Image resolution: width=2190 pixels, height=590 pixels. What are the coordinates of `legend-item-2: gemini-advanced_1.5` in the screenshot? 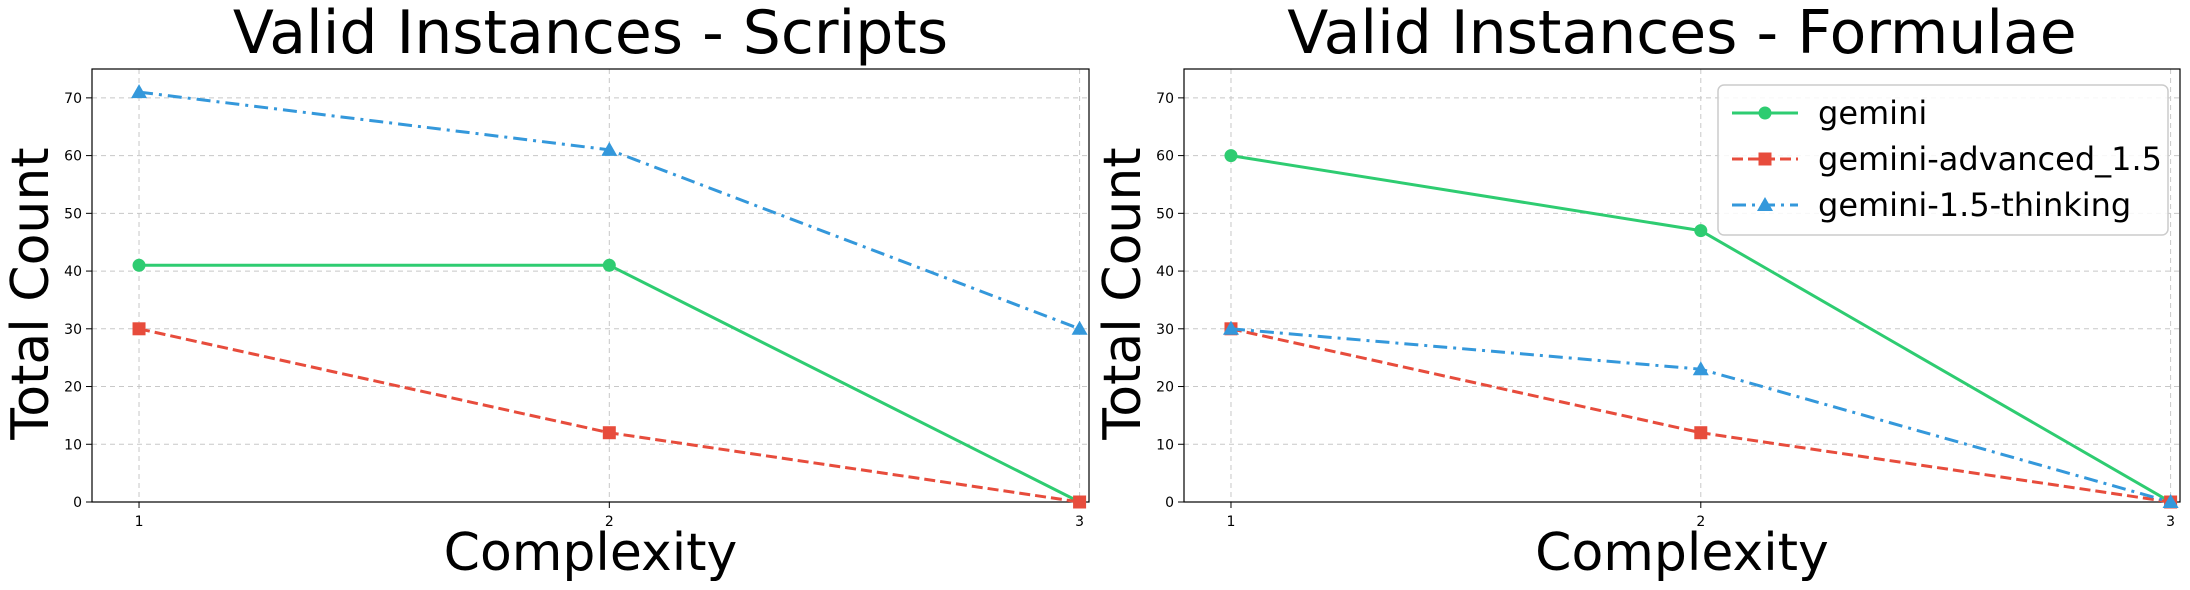 It's located at (1947, 159).